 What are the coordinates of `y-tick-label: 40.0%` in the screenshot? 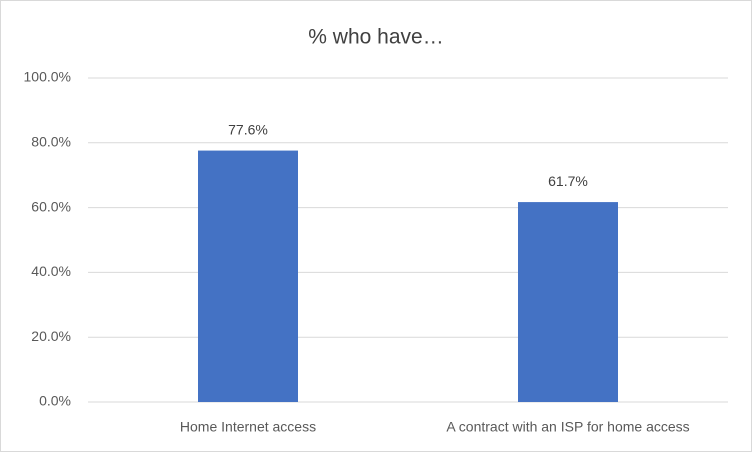 It's located at (51, 271).